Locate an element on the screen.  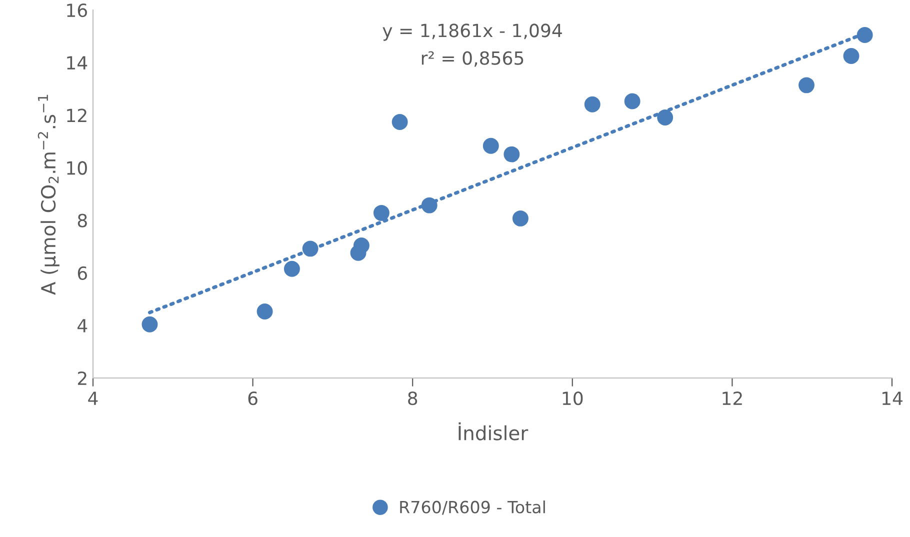
y-tick-label: 6 is located at coordinates (82, 273).